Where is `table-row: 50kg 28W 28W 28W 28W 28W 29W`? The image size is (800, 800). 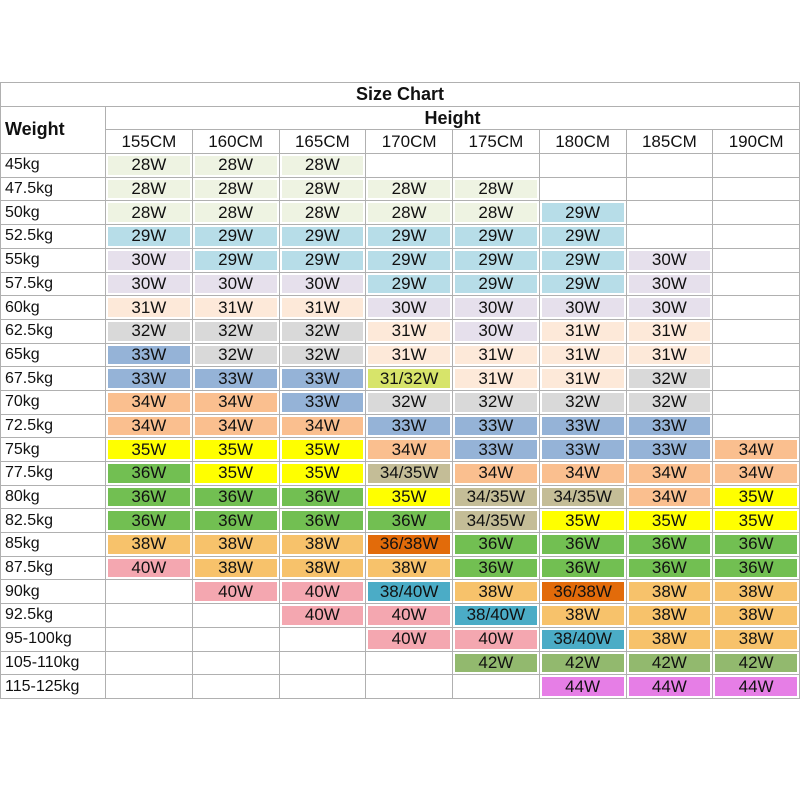
table-row: 50kg 28W 28W 28W 28W 28W 29W is located at coordinates (400, 213).